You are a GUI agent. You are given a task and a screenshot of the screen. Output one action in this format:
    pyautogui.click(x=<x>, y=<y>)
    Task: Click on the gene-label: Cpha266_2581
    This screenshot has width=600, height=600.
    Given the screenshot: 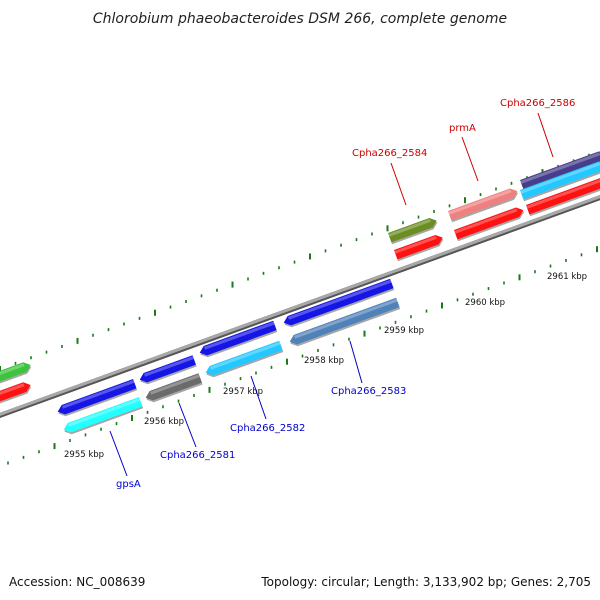 What is the action you would take?
    pyautogui.click(x=197, y=455)
    